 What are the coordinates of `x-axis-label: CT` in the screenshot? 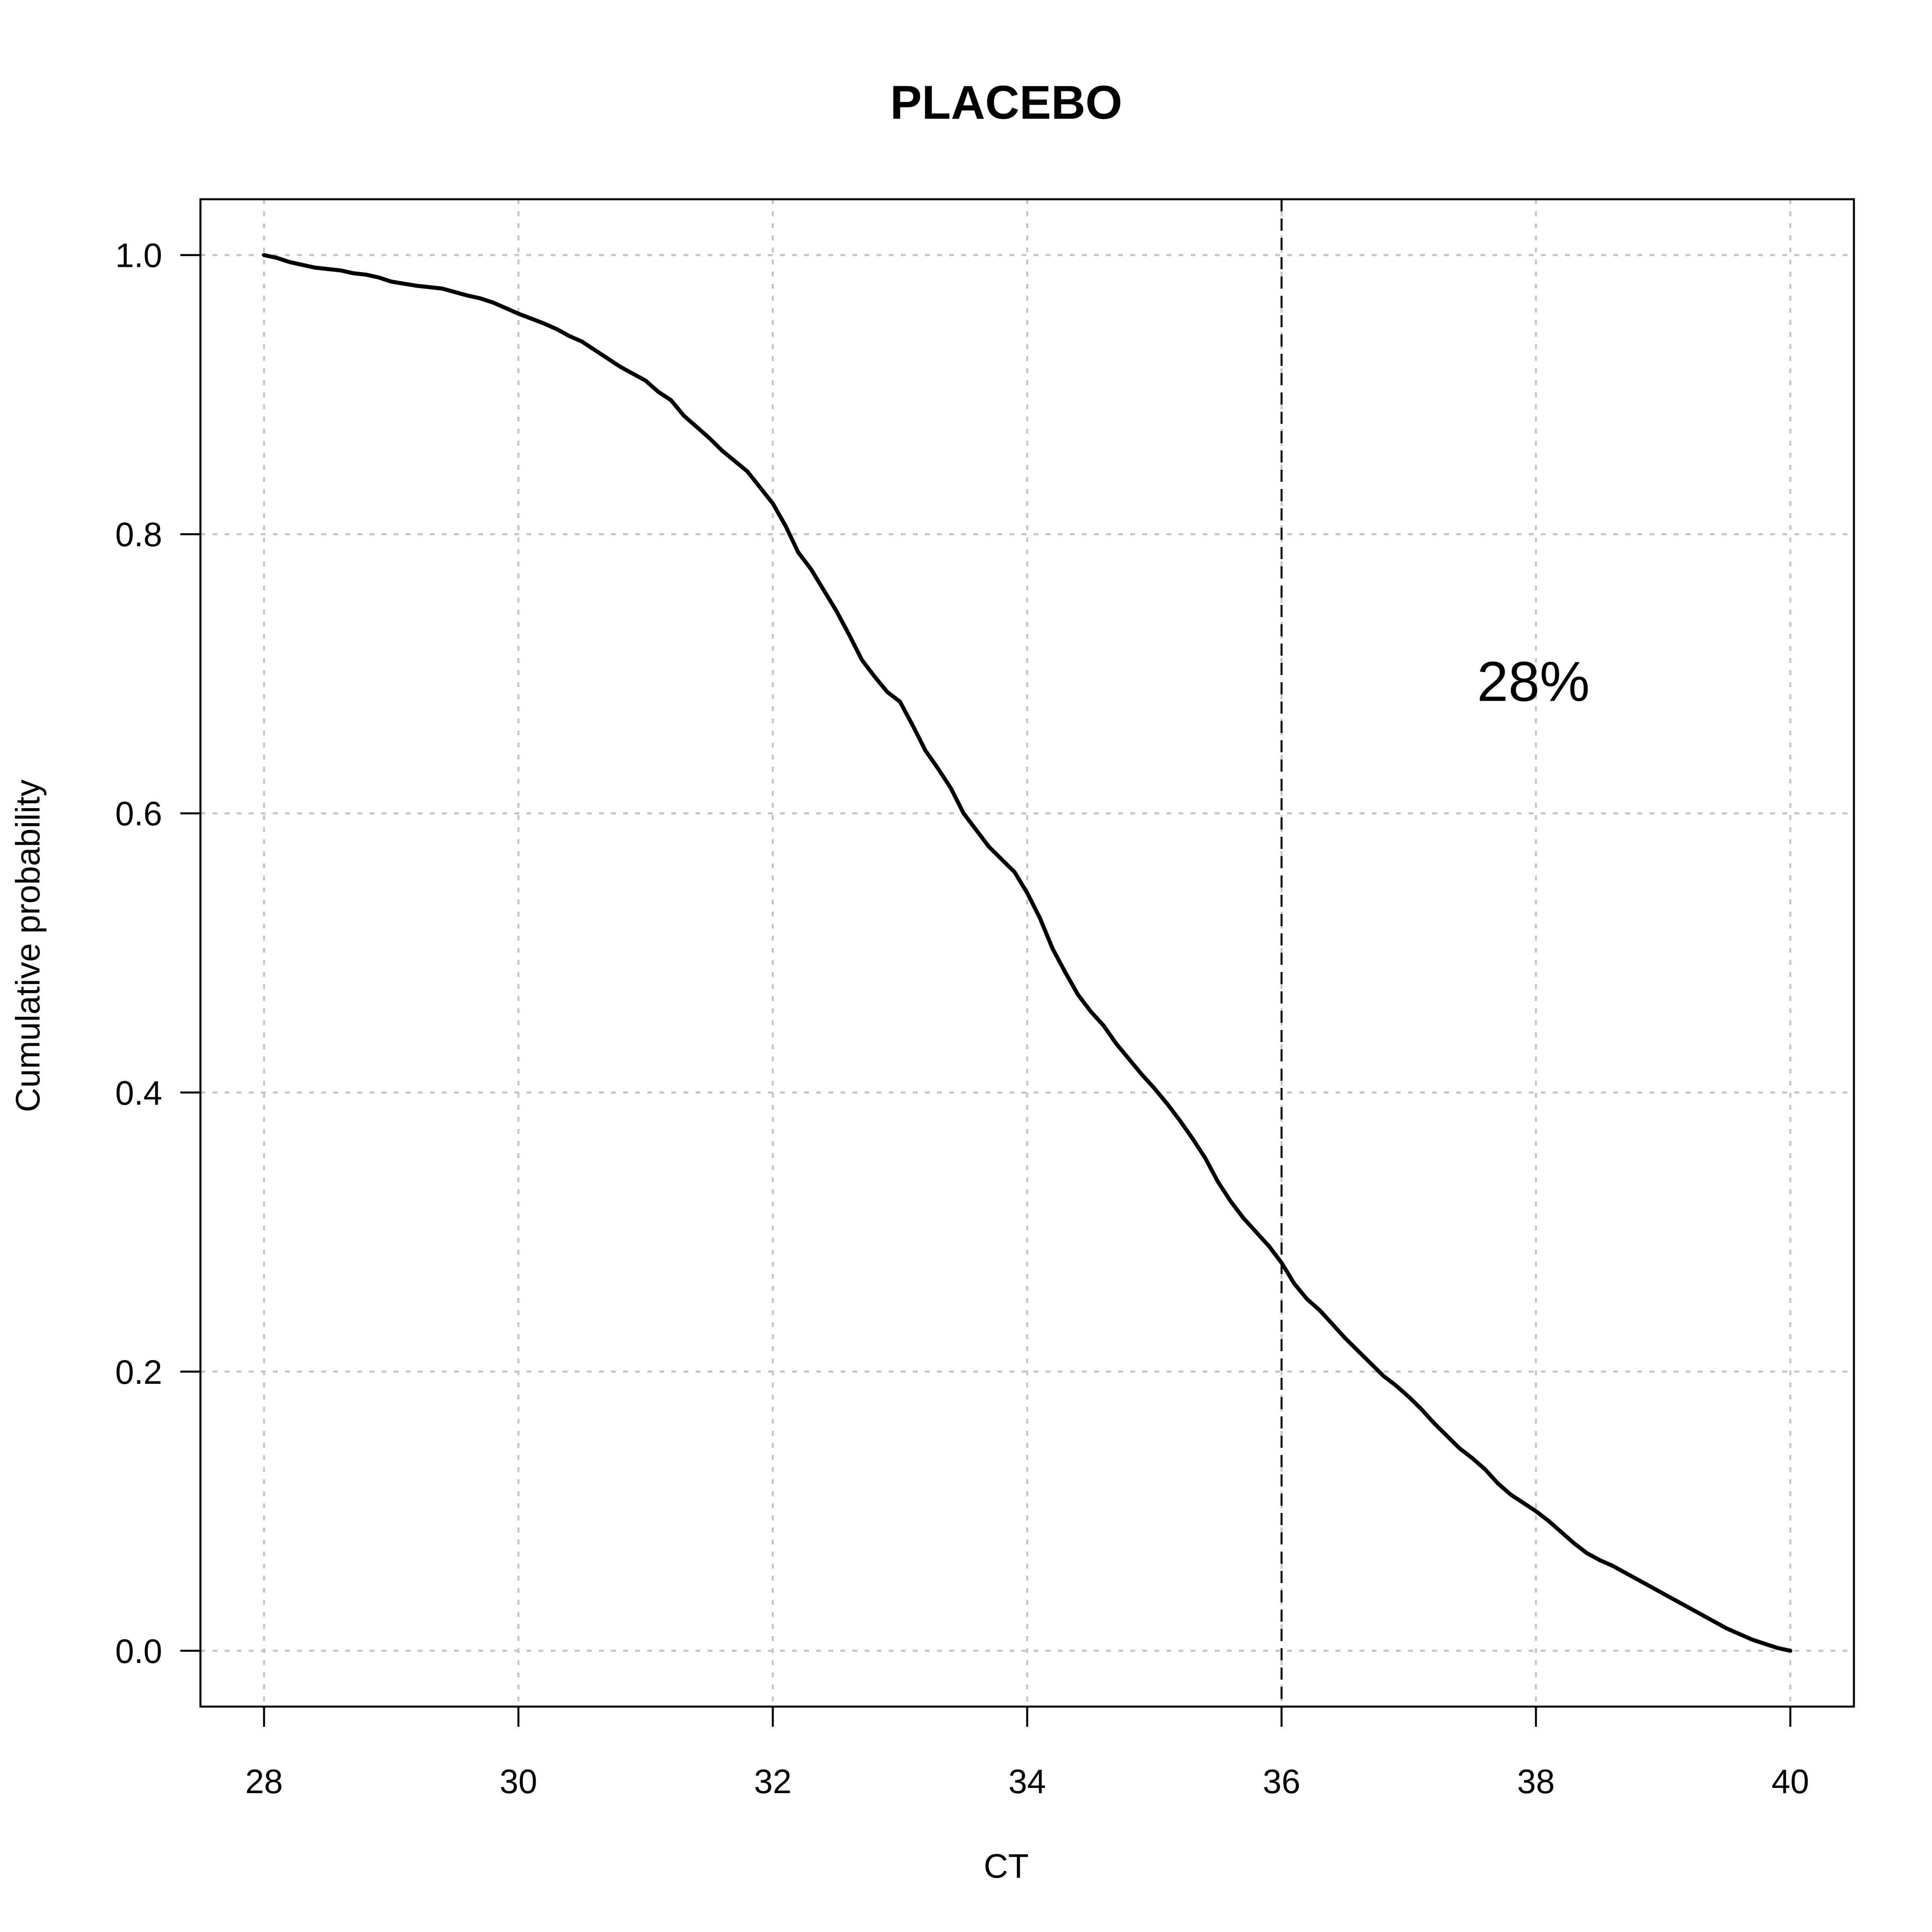 It's located at (1007, 1866).